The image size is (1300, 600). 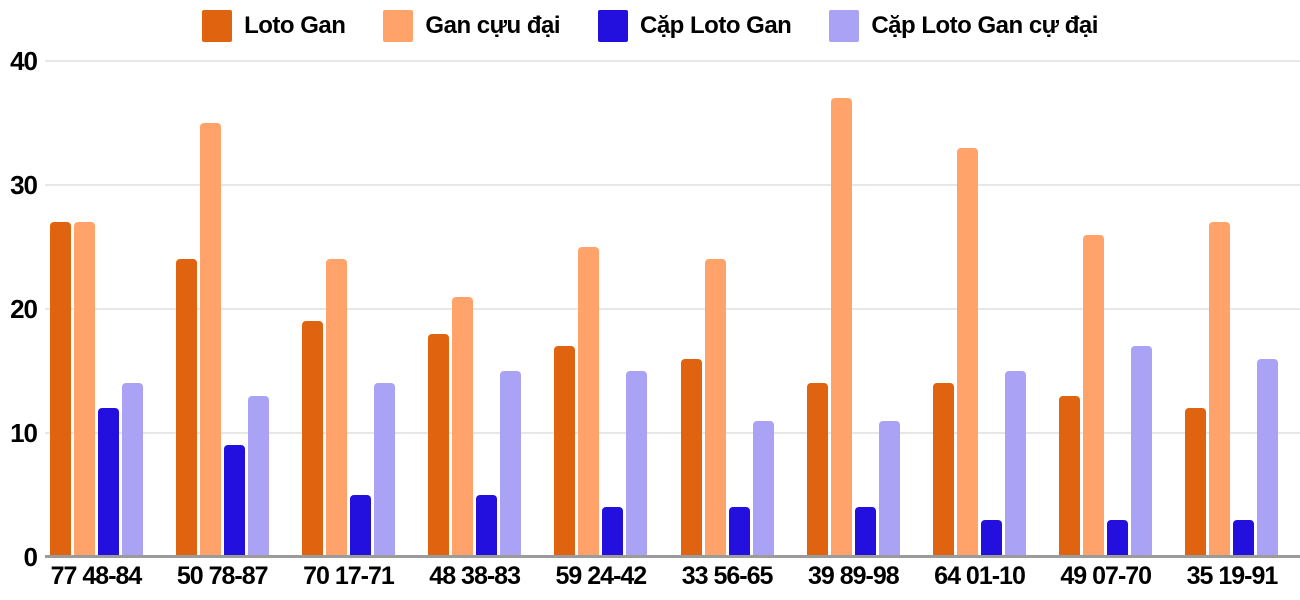 I want to click on x-tick-label: 33 56-65, so click(x=727, y=576).